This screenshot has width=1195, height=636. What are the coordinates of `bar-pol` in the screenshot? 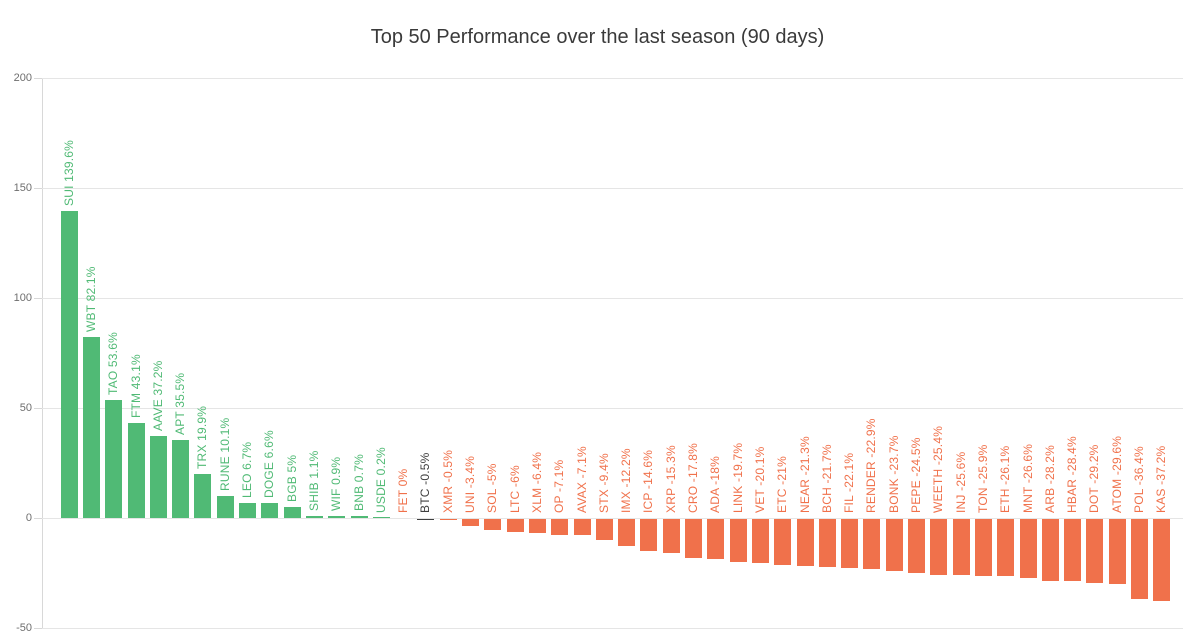 It's located at (1140, 559).